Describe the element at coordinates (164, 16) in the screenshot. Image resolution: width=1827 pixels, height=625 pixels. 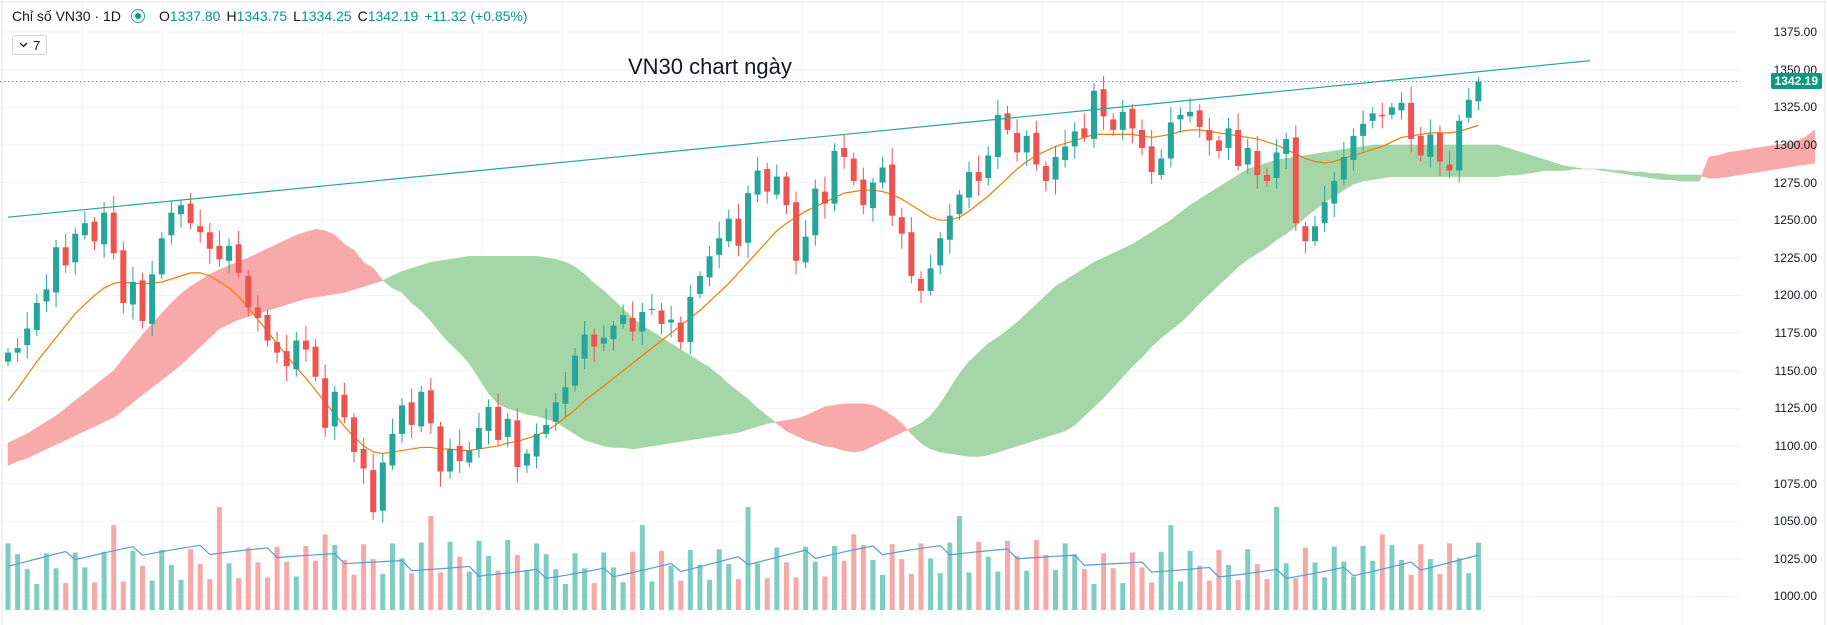
I see `open-label: O` at that location.